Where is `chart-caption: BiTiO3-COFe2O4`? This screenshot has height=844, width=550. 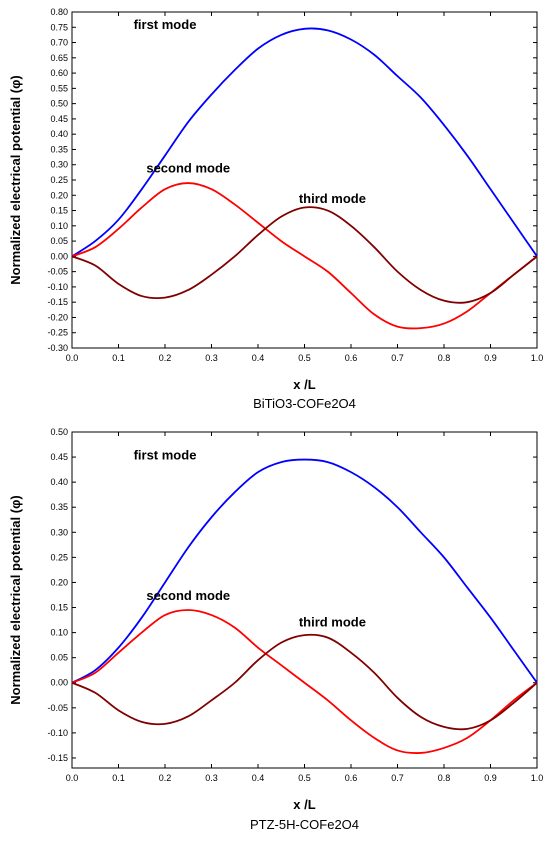 chart-caption: BiTiO3-COFe2O4 is located at coordinates (304, 403).